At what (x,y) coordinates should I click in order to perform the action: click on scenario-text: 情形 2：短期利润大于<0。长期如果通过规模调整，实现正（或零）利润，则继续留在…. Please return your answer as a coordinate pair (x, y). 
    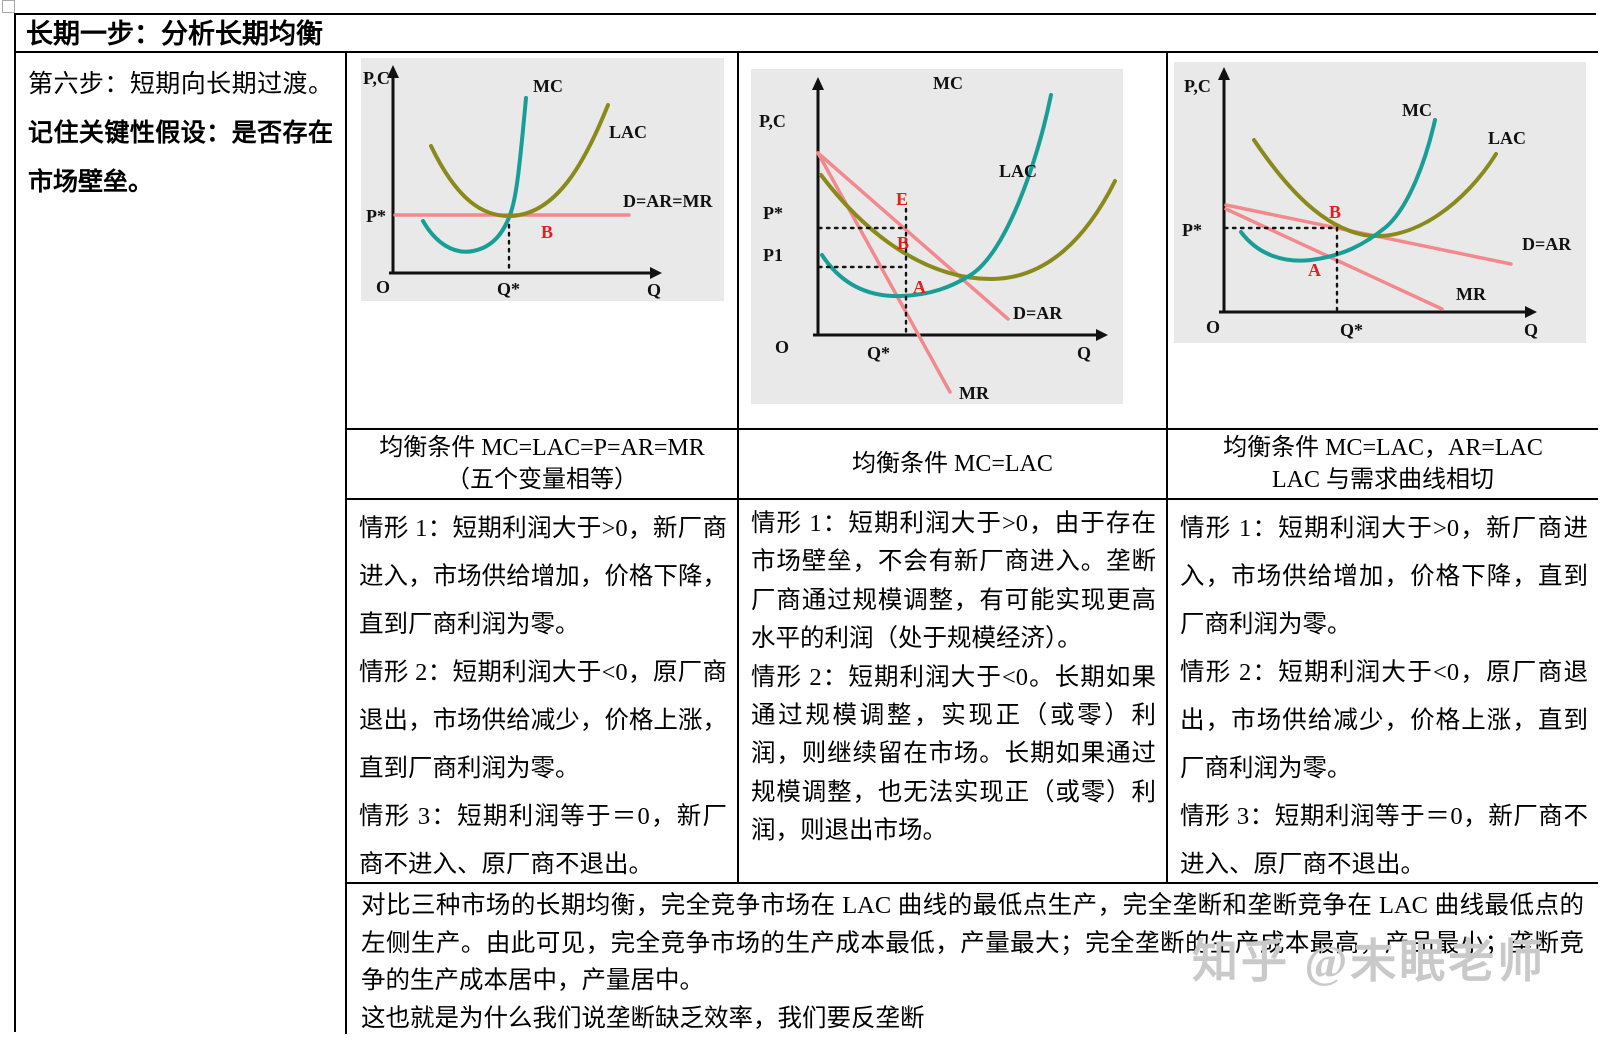
    Looking at the image, I should click on (953, 754).